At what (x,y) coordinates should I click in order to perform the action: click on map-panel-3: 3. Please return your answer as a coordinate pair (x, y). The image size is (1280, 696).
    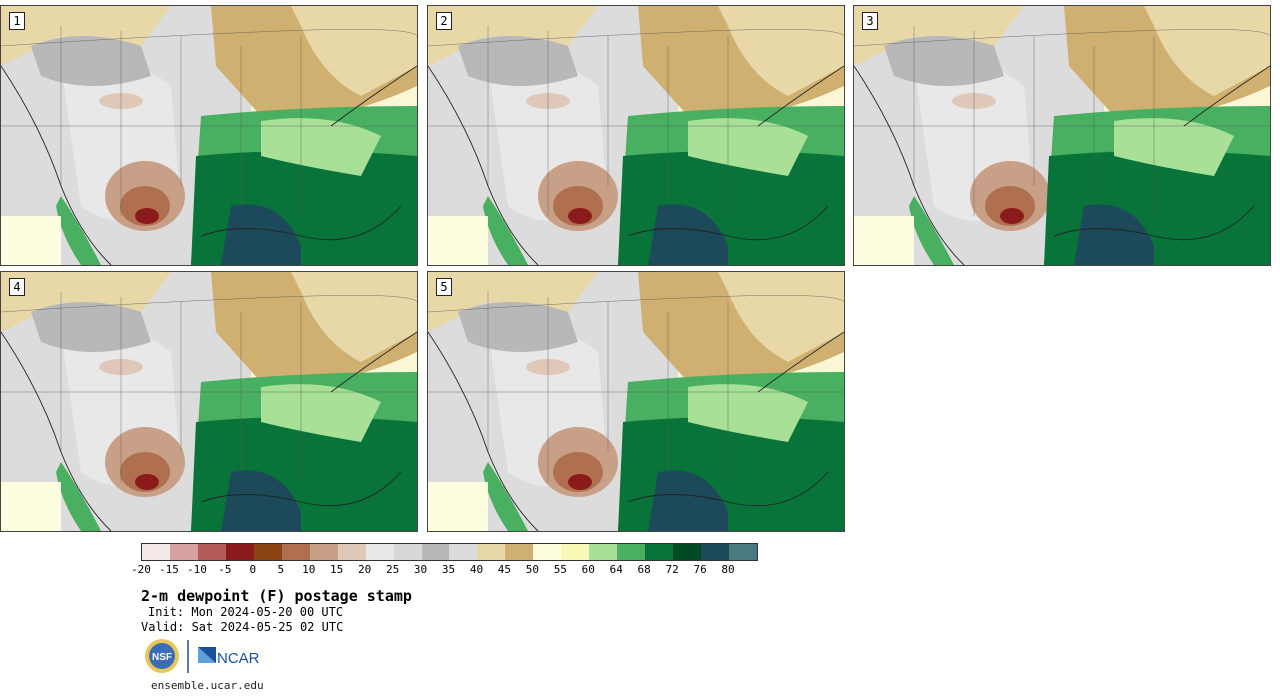
    Looking at the image, I should click on (1062, 135).